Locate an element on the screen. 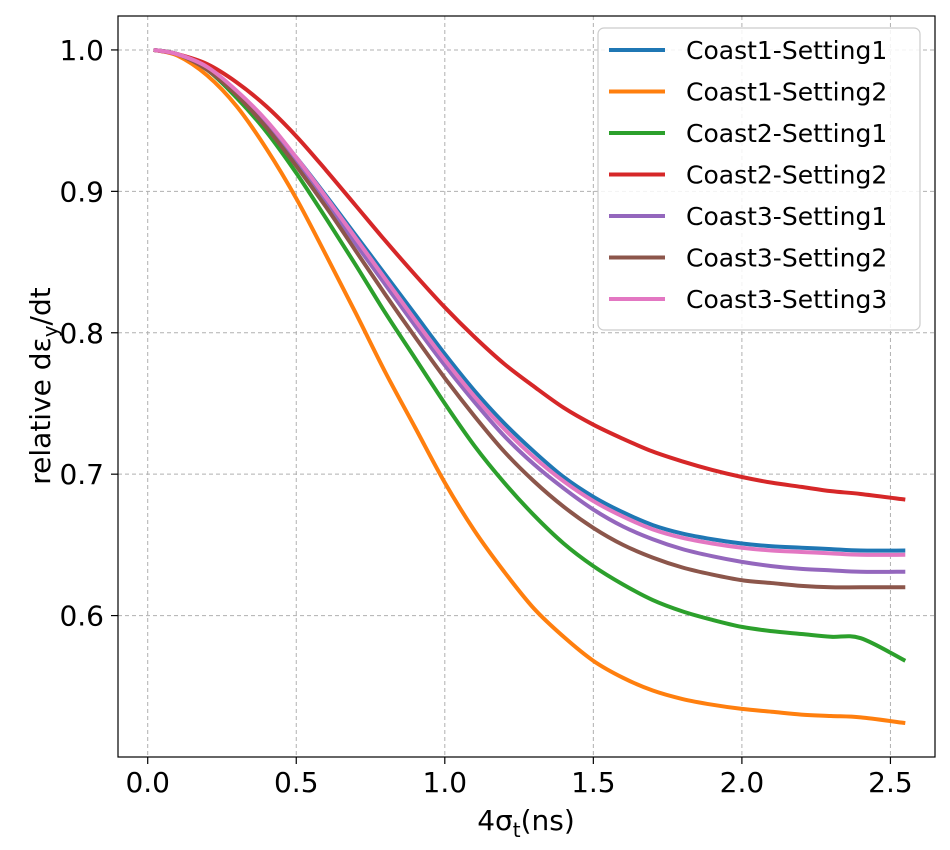  x-tick-label: 1.5 is located at coordinates (593, 782).